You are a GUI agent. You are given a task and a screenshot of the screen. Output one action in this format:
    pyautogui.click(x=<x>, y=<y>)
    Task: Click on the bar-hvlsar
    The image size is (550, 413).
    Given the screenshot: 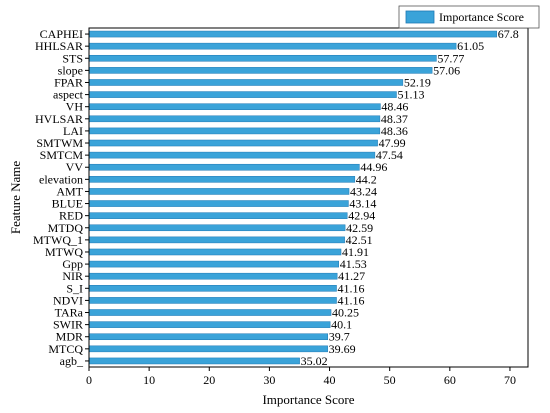 What is the action you would take?
    pyautogui.click(x=234, y=119)
    